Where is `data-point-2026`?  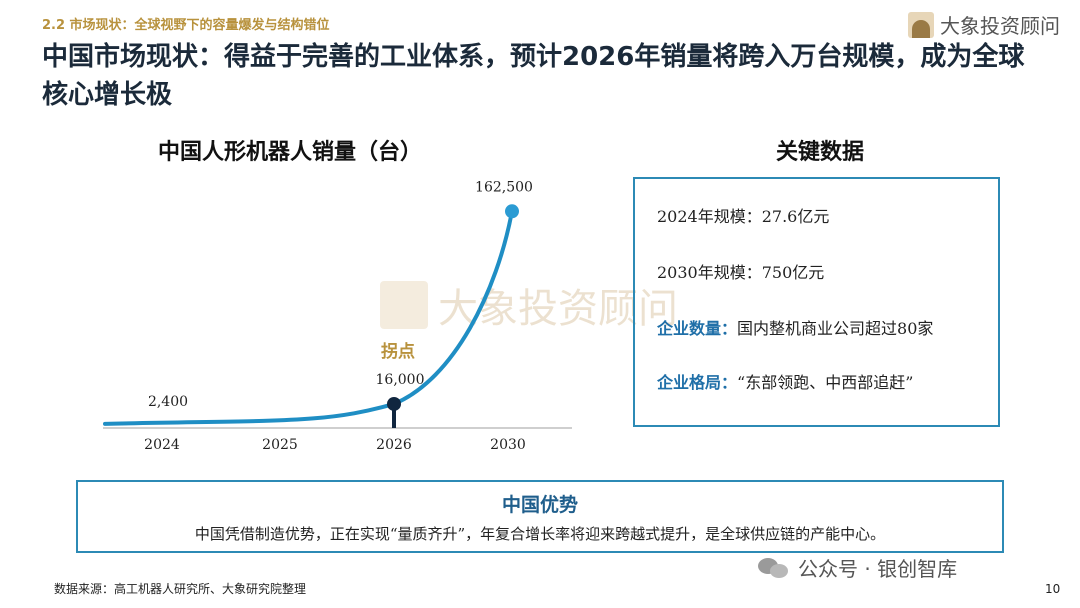 data-point-2026 is located at coordinates (394, 403).